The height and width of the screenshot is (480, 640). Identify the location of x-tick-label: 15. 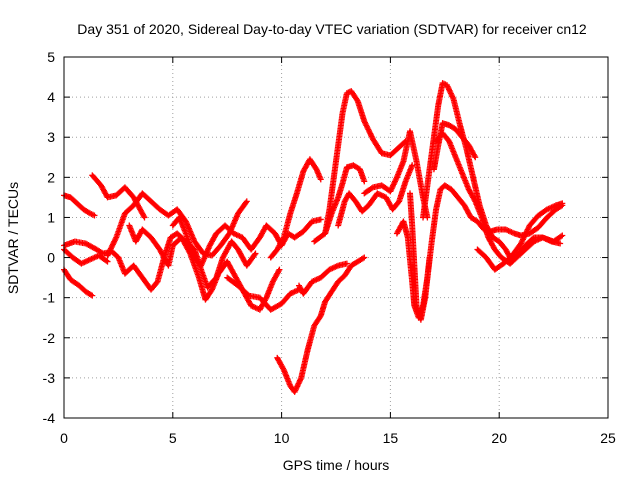
(391, 438).